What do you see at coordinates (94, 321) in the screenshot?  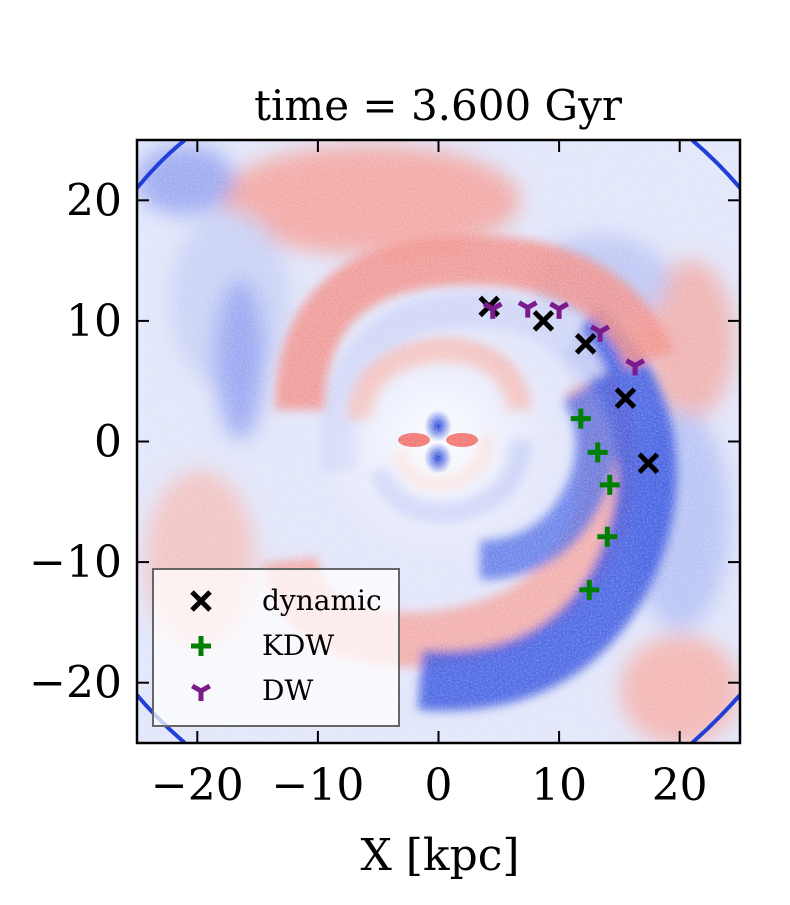 I see `y-tick-label: 10` at bounding box center [94, 321].